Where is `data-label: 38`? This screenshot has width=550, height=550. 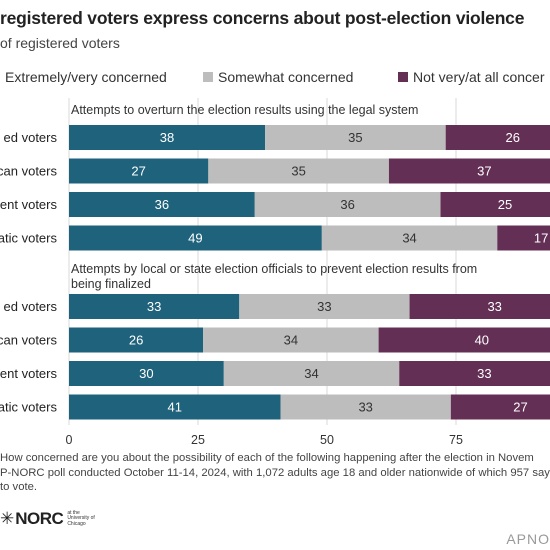 data-label: 38 is located at coordinates (167, 137).